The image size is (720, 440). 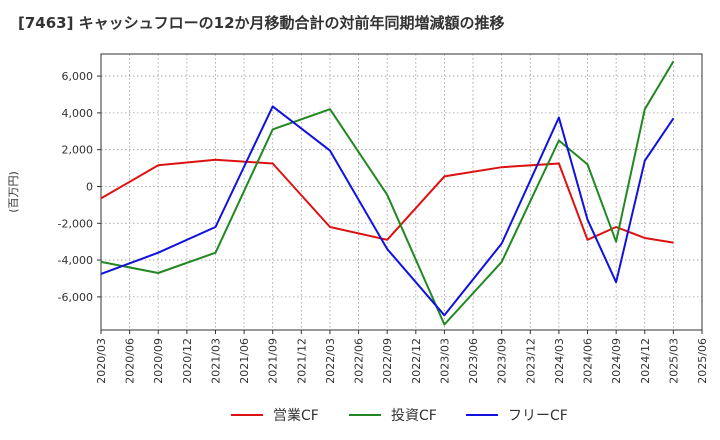 What do you see at coordinates (296, 416) in the screenshot?
I see `legend-label: 営業CF` at bounding box center [296, 416].